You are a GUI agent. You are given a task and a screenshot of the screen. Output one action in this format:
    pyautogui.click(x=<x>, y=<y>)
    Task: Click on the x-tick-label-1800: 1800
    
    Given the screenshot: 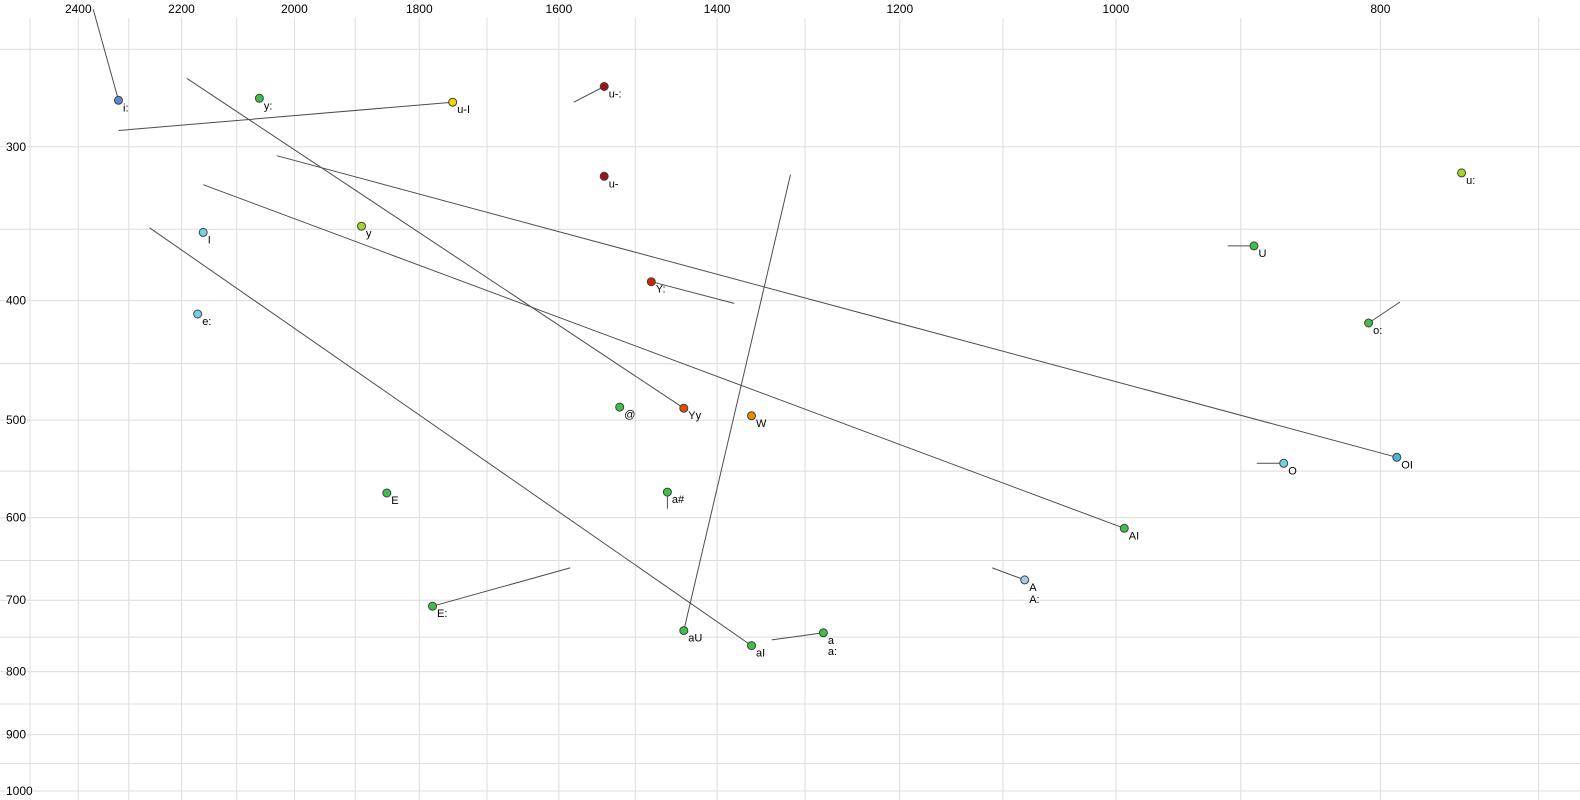 What is the action you would take?
    pyautogui.click(x=419, y=9)
    